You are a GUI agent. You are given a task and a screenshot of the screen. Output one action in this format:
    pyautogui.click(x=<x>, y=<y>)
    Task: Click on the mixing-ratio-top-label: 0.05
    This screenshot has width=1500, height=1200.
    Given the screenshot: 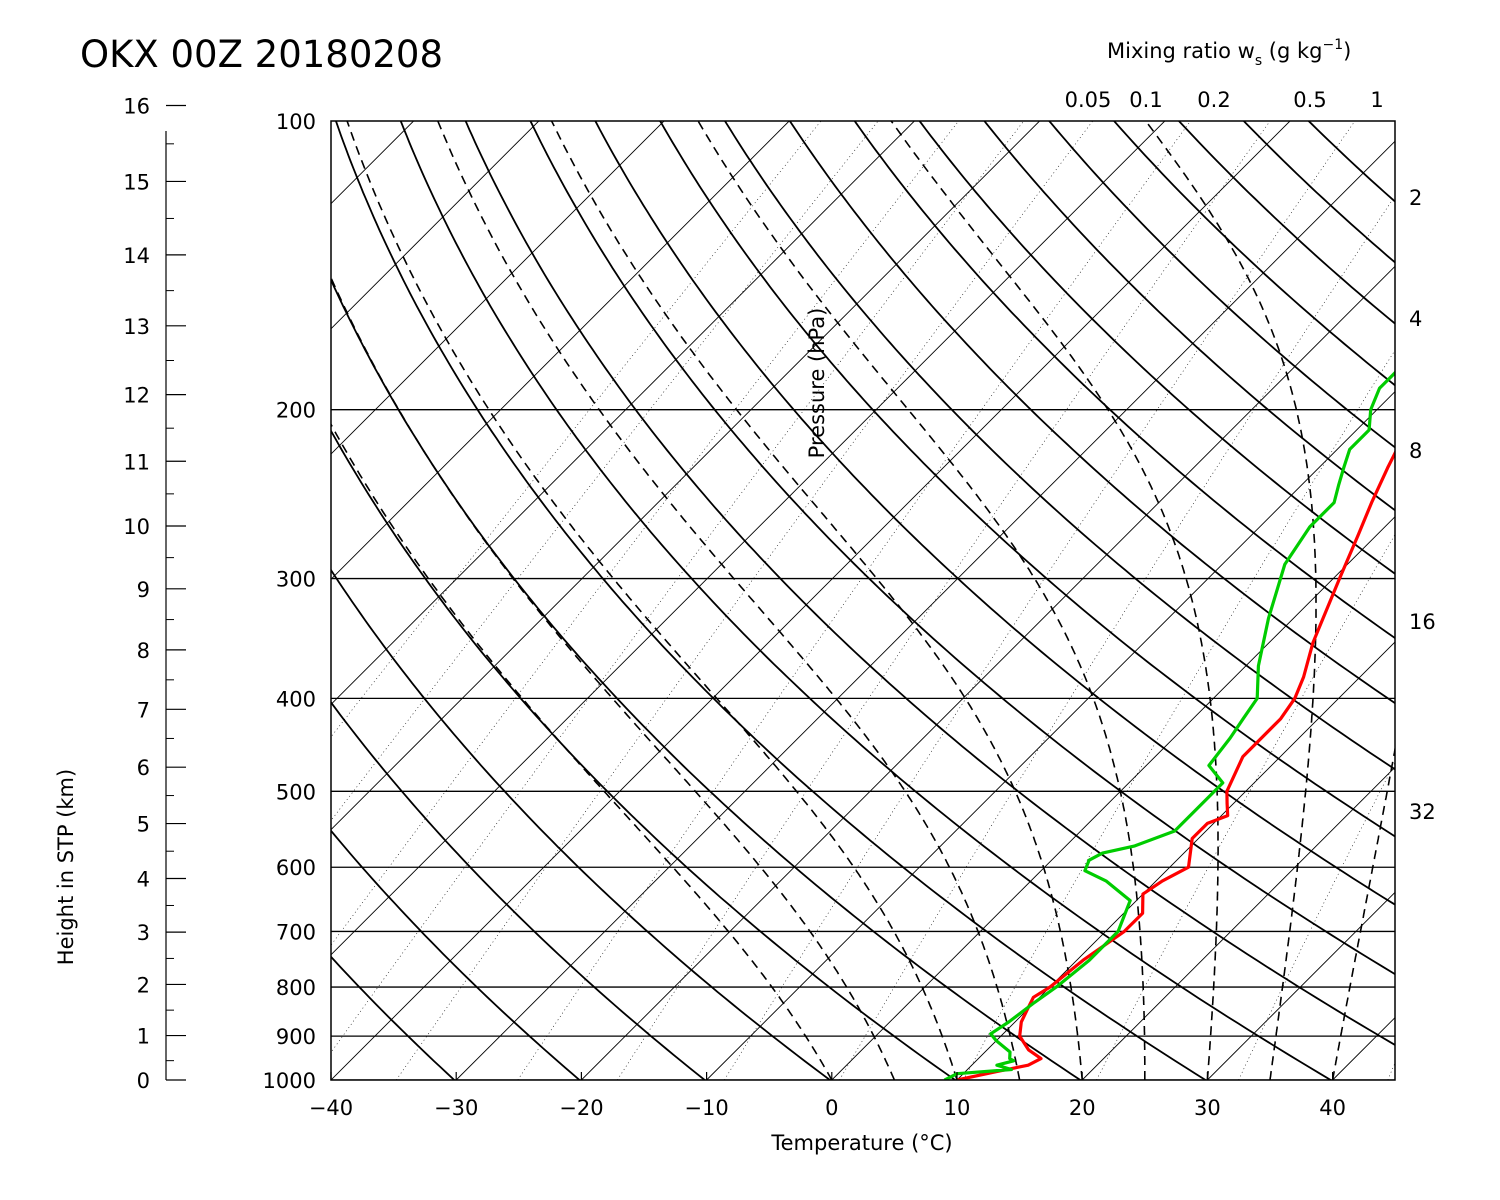 What is the action you would take?
    pyautogui.click(x=1088, y=100)
    